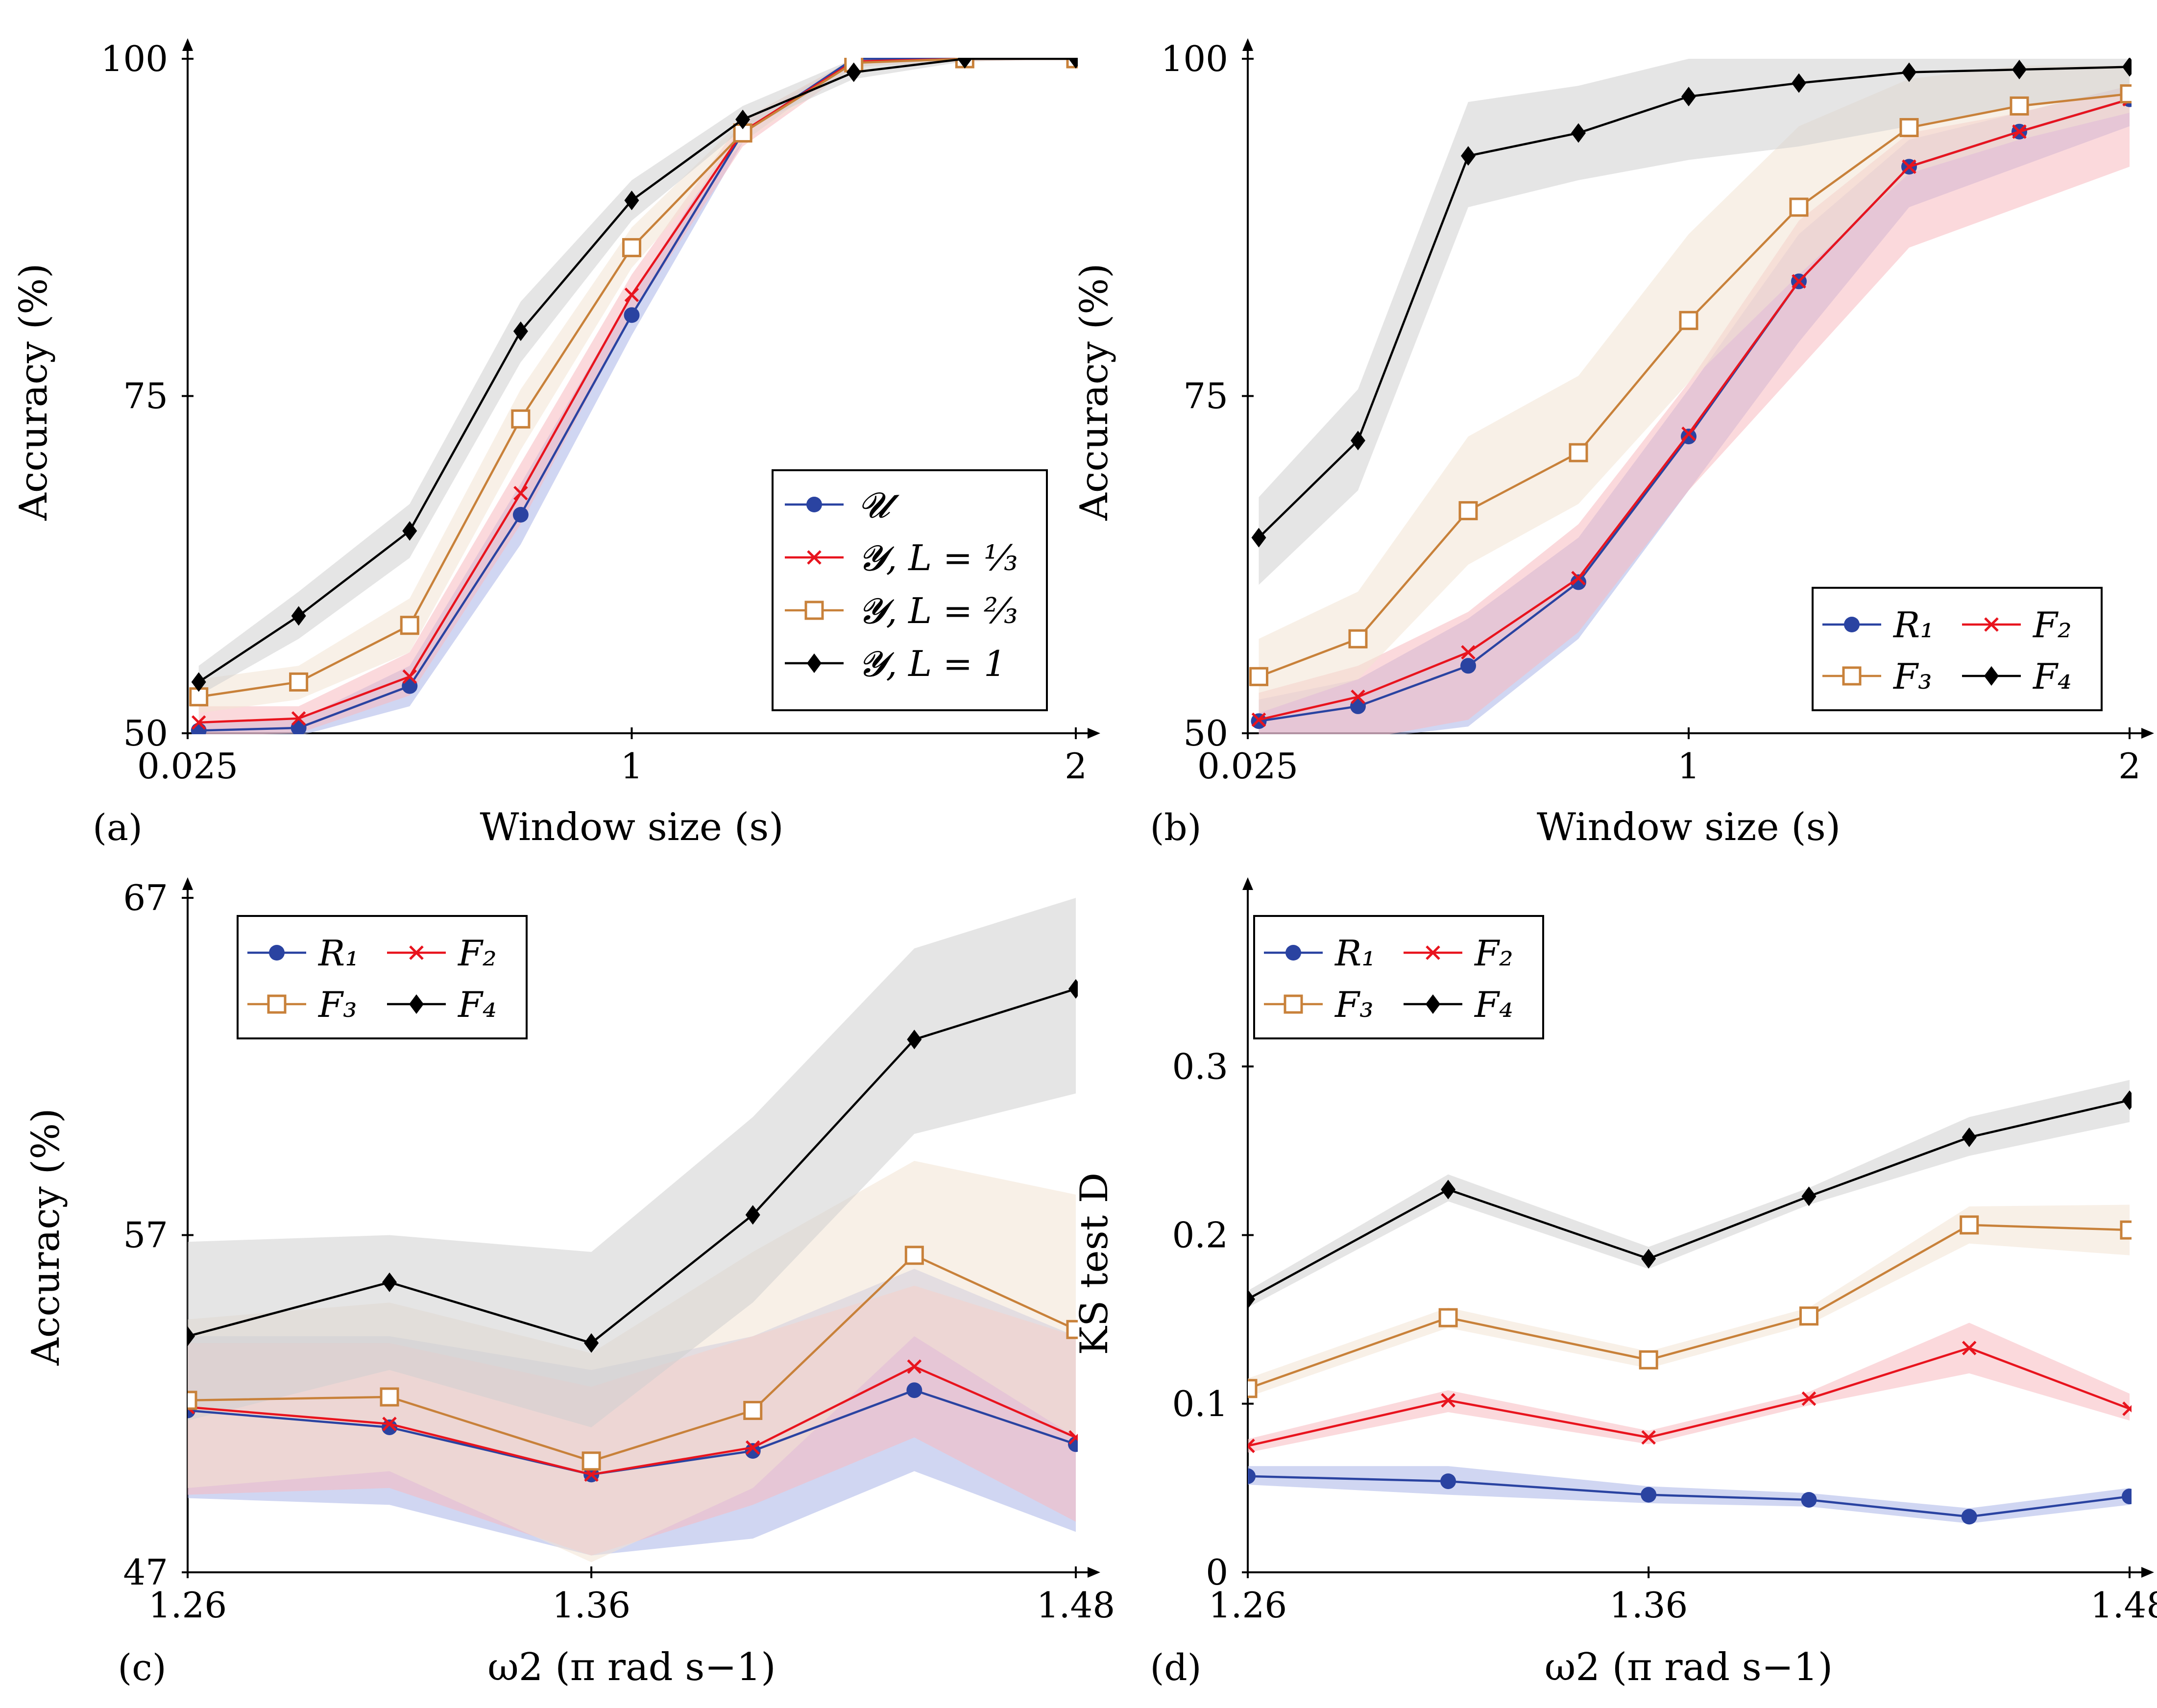 This screenshot has width=2157, height=1708. Describe the element at coordinates (632, 1432) in the screenshot. I see `series-line-R1` at that location.